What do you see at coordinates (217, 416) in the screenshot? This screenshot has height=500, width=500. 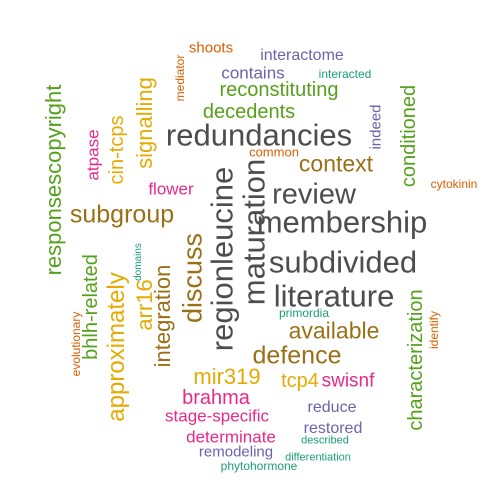 I see `word-stage-specific: stage-specific` at bounding box center [217, 416].